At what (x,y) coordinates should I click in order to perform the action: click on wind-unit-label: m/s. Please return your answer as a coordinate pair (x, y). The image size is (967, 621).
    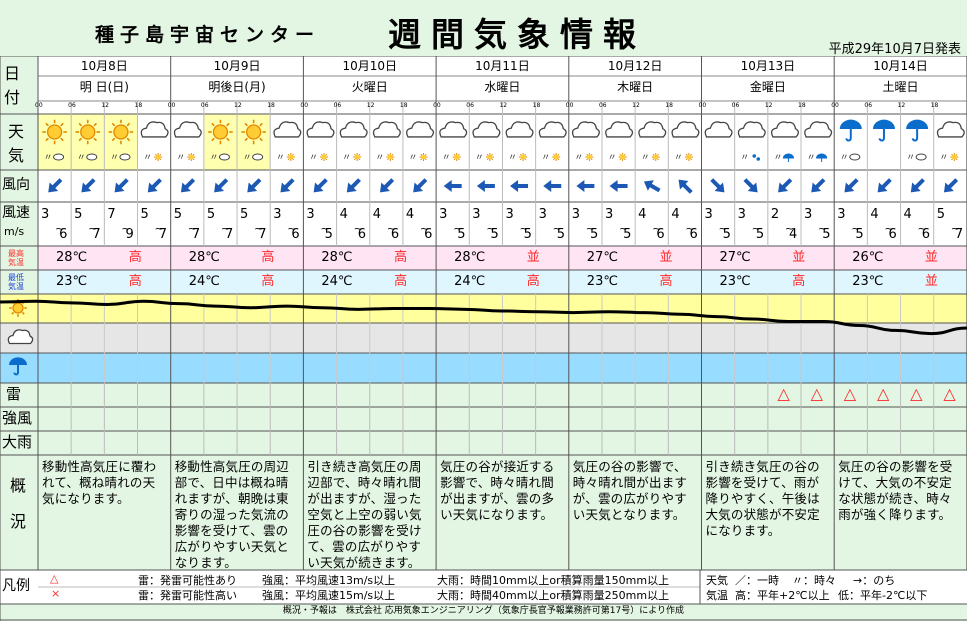
    Looking at the image, I should click on (14, 231).